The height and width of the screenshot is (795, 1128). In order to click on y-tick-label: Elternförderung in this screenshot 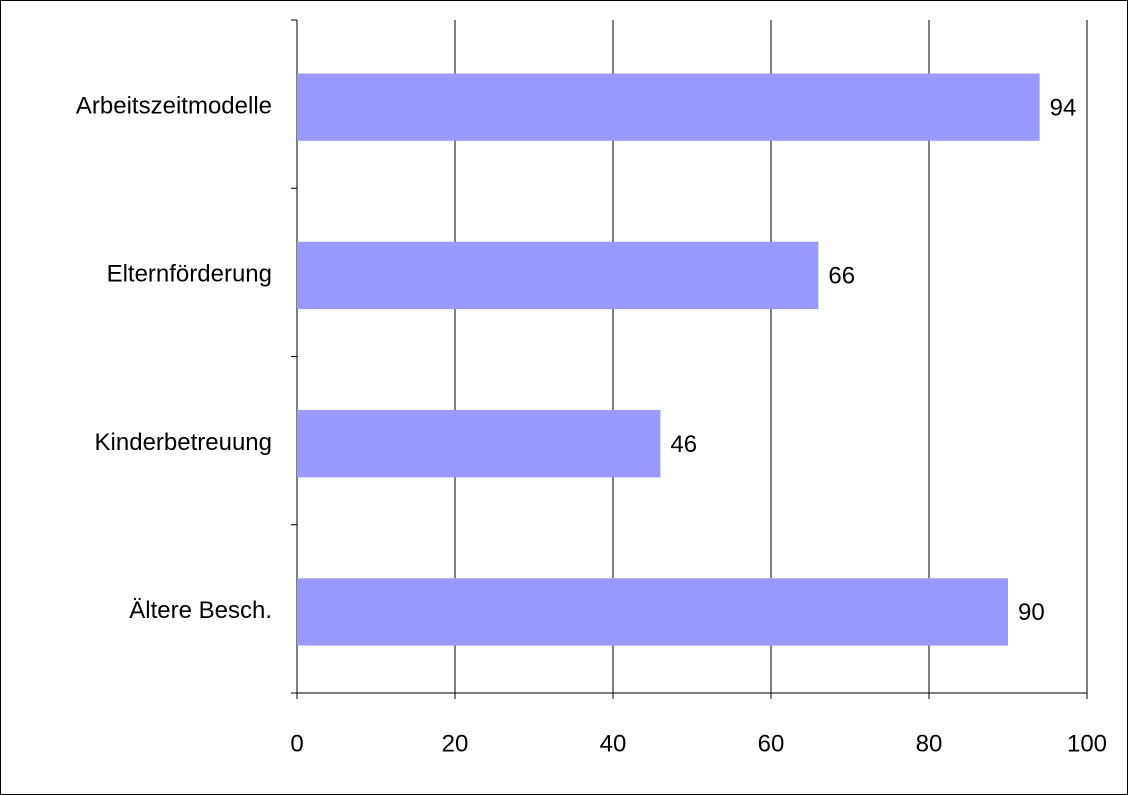, I will do `click(189, 274)`.